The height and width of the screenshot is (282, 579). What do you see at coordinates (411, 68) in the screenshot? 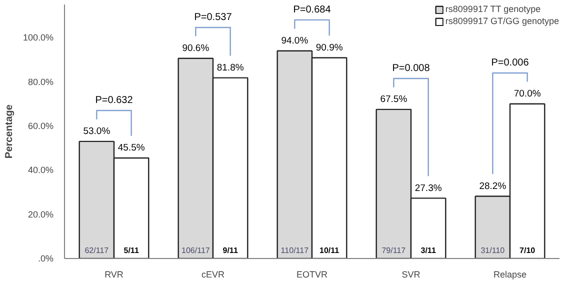
I see `annotation: P=0.008` at bounding box center [411, 68].